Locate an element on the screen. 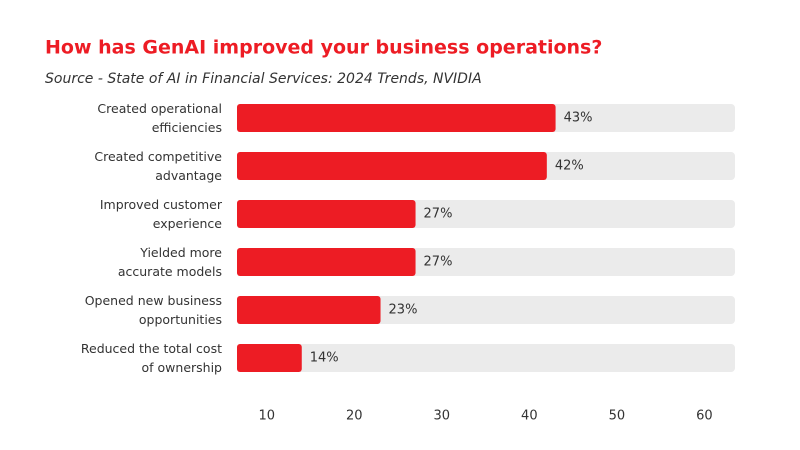 The image size is (800, 450). category-label: Opened new business opportunities is located at coordinates (153, 310).